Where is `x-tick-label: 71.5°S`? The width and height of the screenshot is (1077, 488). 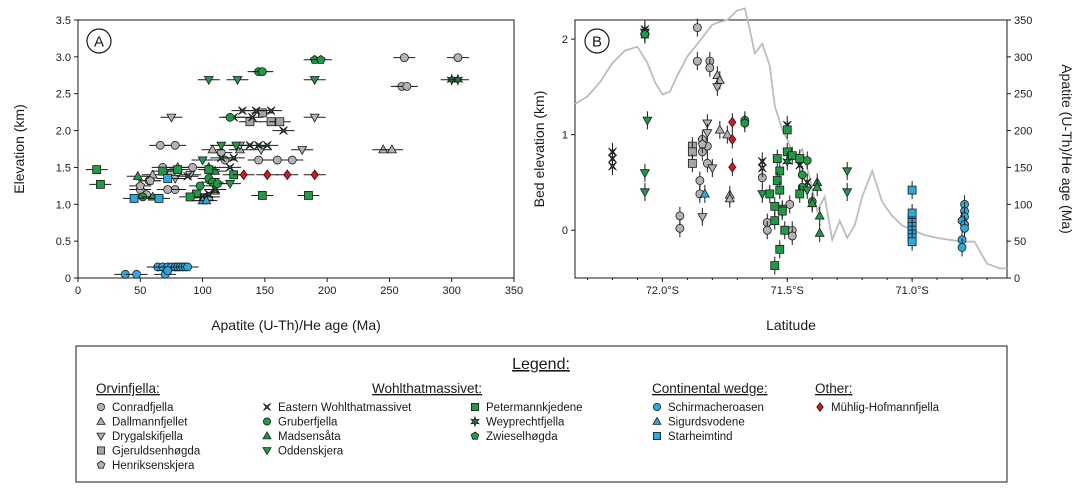 x-tick-label: 71.5°S is located at coordinates (787, 291).